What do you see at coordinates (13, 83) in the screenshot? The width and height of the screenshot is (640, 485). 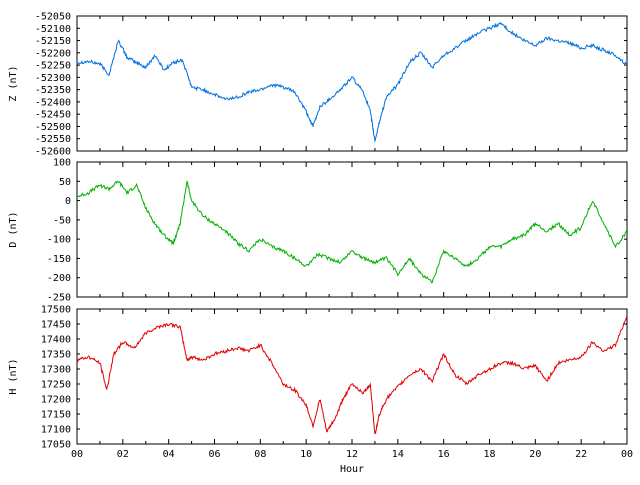 I see `y-axis-label-z: Z (nT)` at bounding box center [13, 83].